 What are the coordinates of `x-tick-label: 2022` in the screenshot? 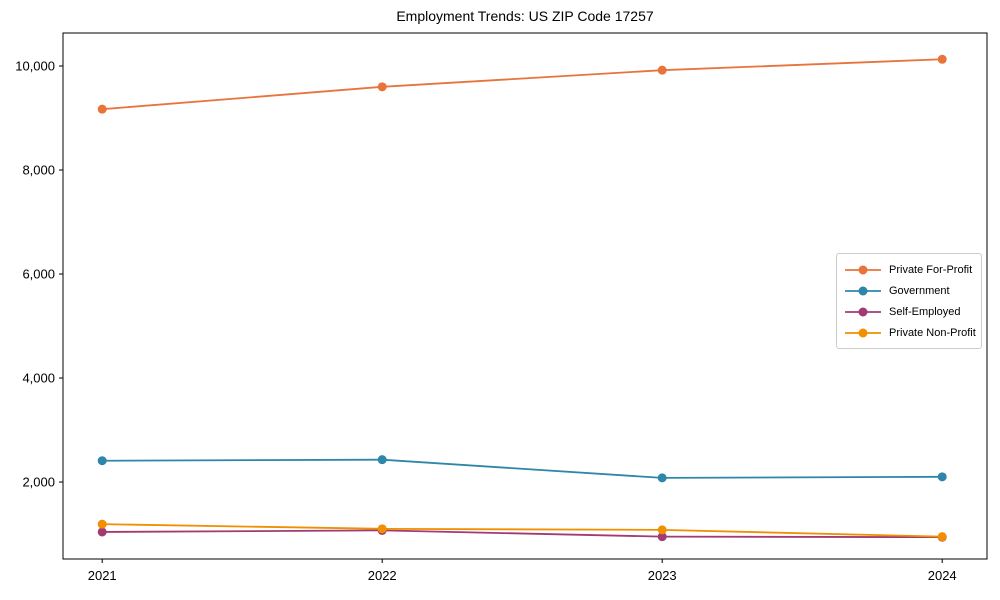 It's located at (382, 575).